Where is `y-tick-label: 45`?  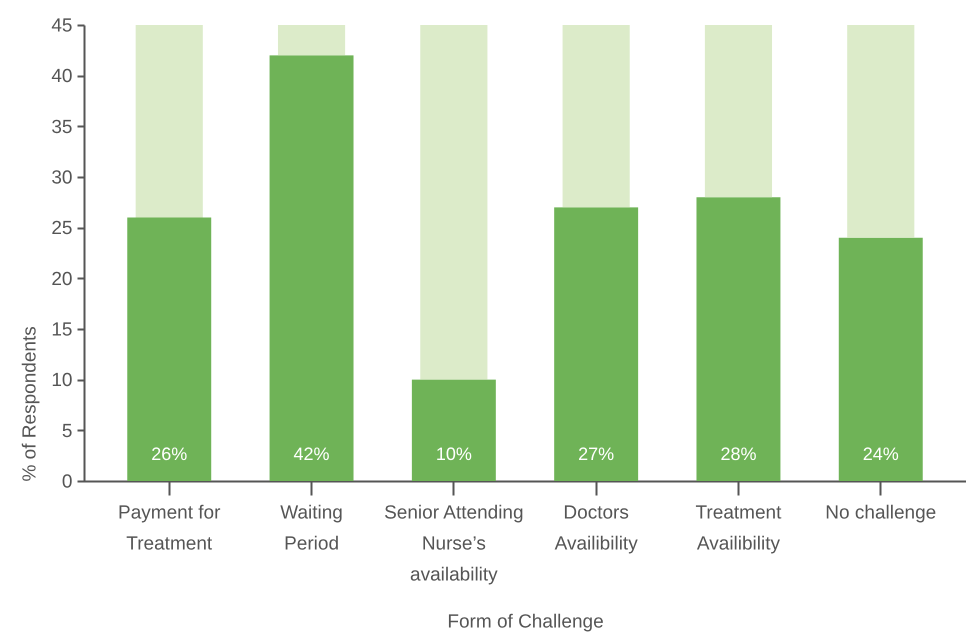 y-tick-label: 45 is located at coordinates (61, 26).